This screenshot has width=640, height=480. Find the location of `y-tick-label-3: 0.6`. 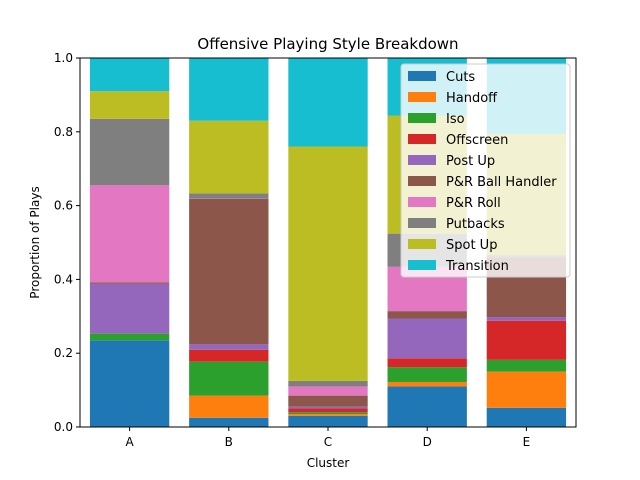

y-tick-label-3: 0.6 is located at coordinates (63, 206).